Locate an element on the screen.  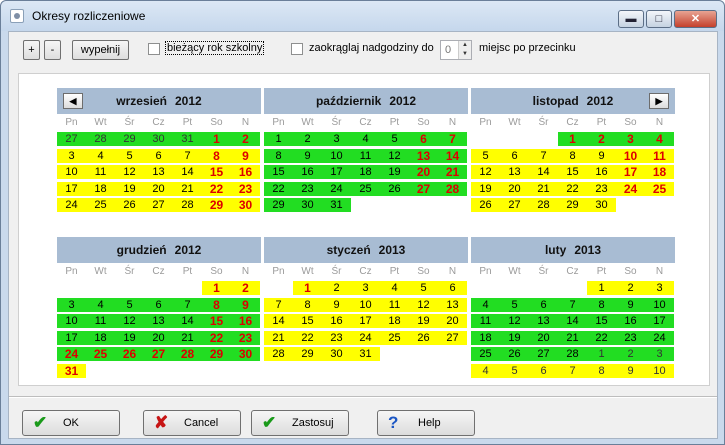
fill-button: wypełnij is located at coordinates (100, 50).